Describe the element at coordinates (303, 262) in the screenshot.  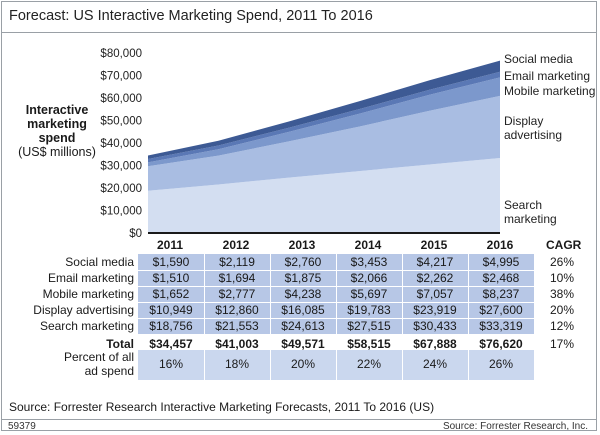
I see `table-cell: $2,760` at that location.